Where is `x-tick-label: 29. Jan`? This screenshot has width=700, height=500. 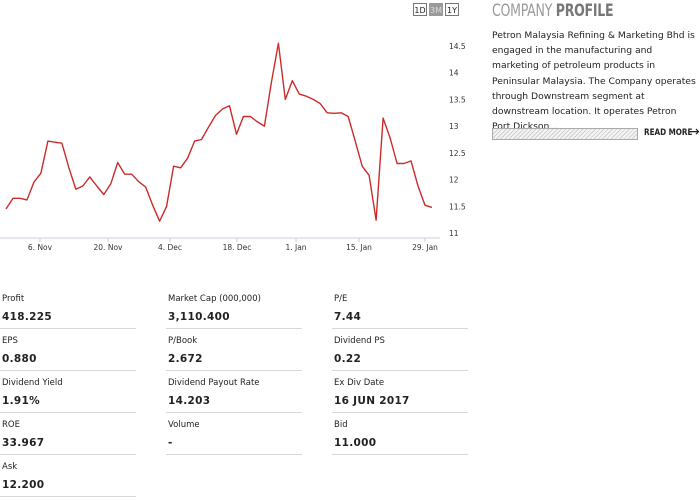
x-tick-label: 29. Jan is located at coordinates (425, 247).